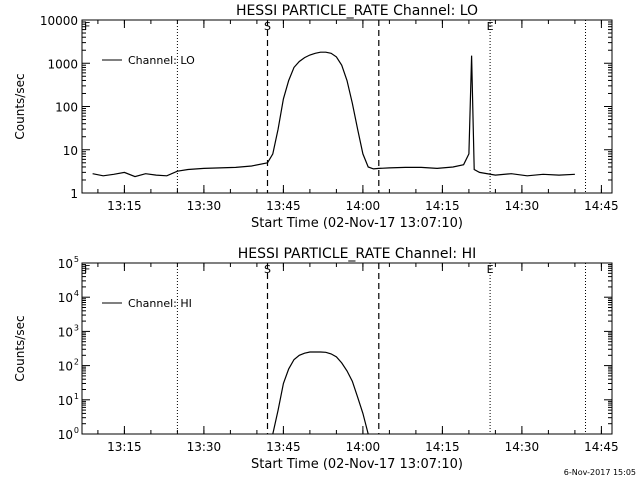  Describe the element at coordinates (76, 430) in the screenshot. I see `y-tick-exponent: 0` at that location.